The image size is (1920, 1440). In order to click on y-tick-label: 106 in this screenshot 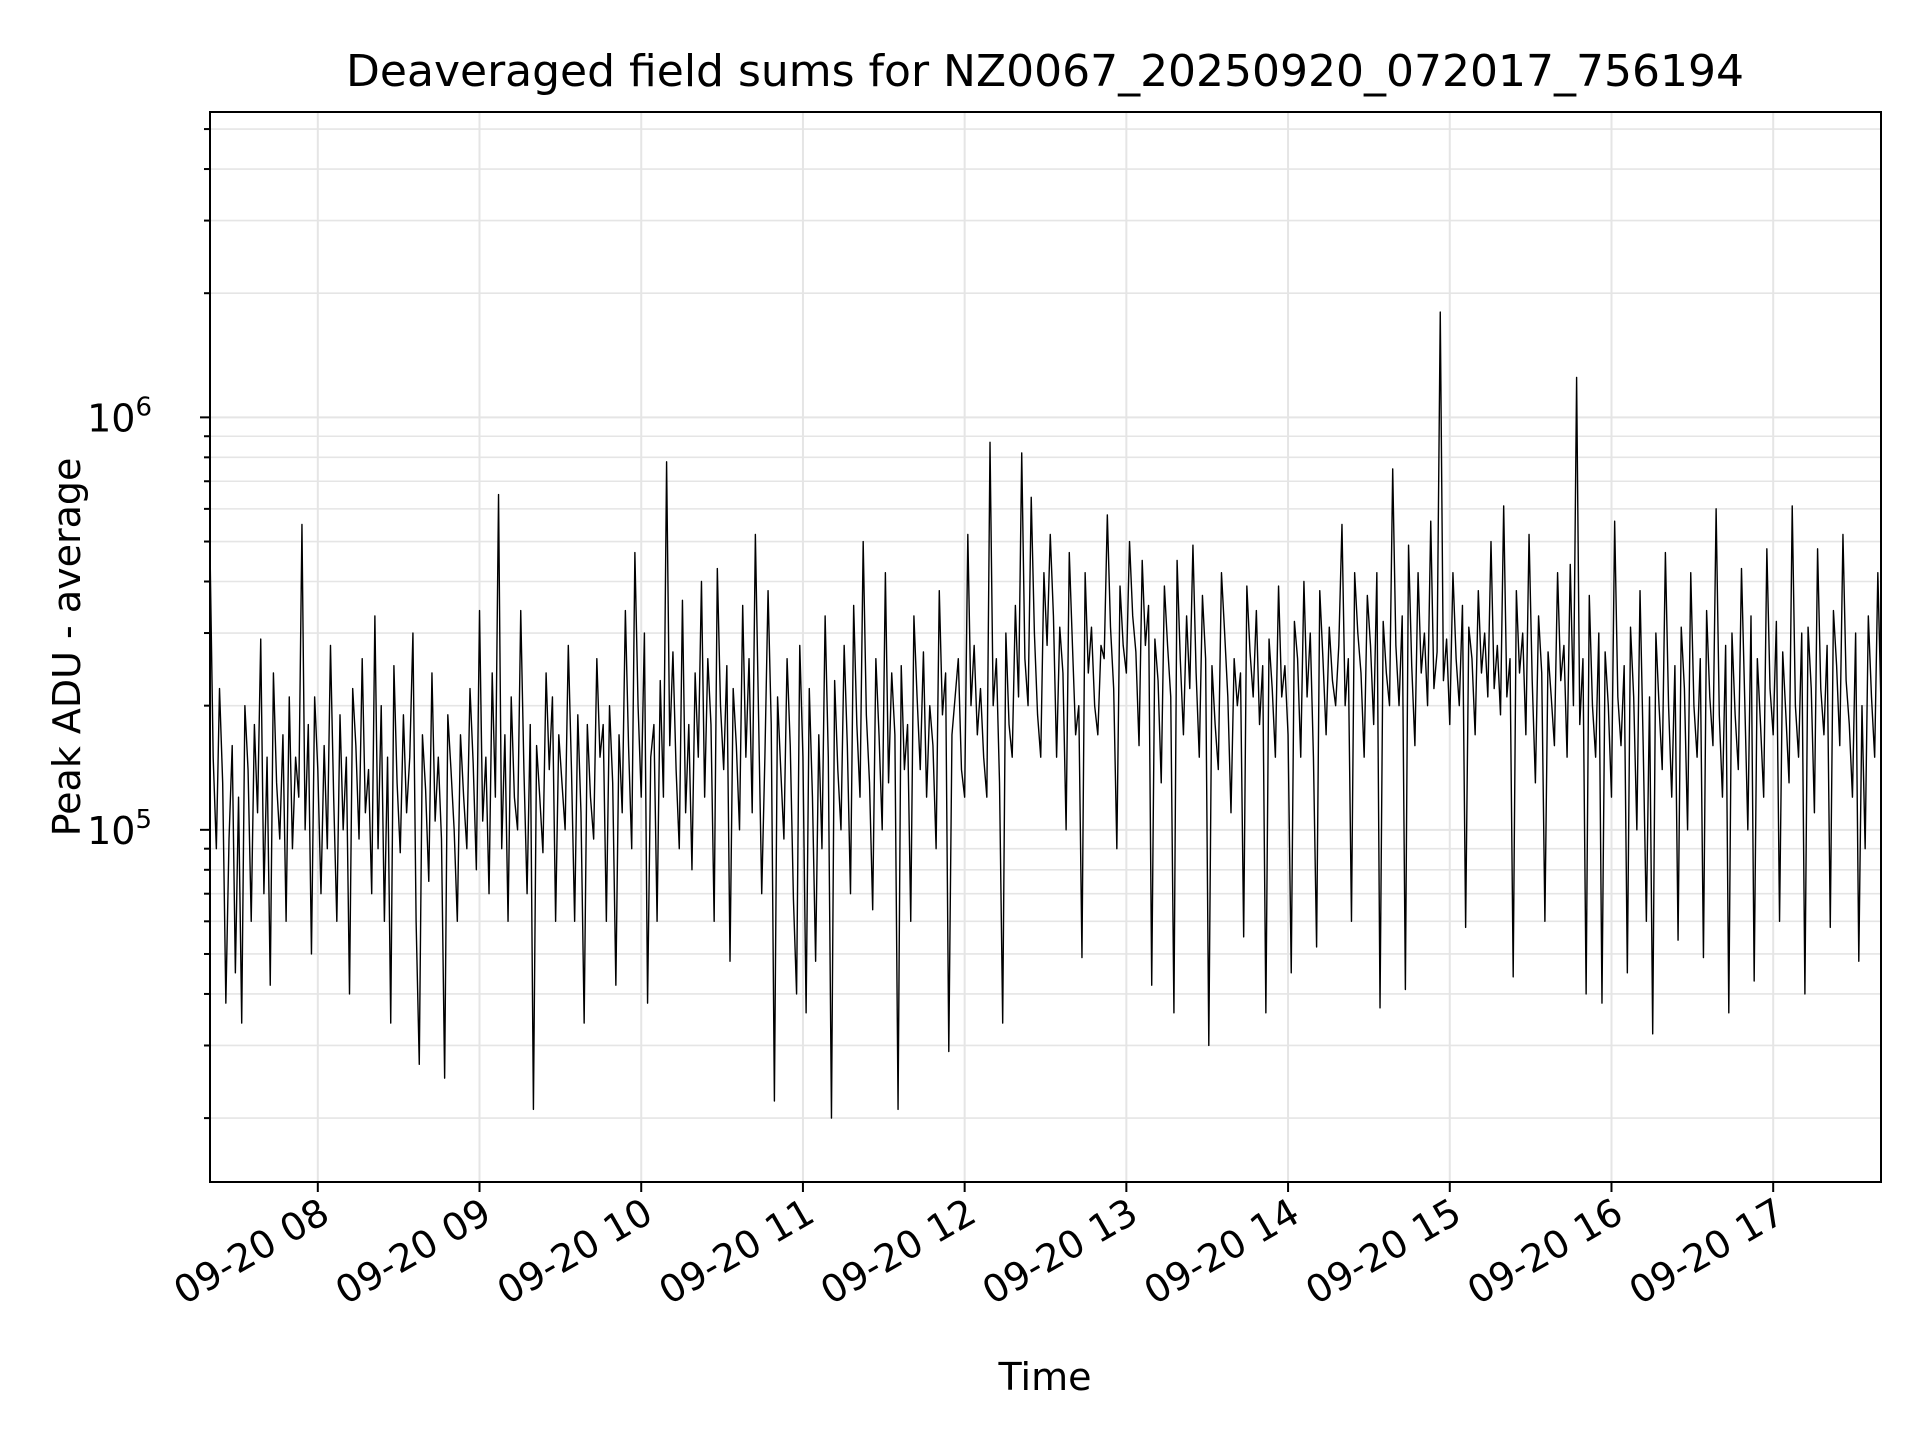, I will do `click(119, 416)`.